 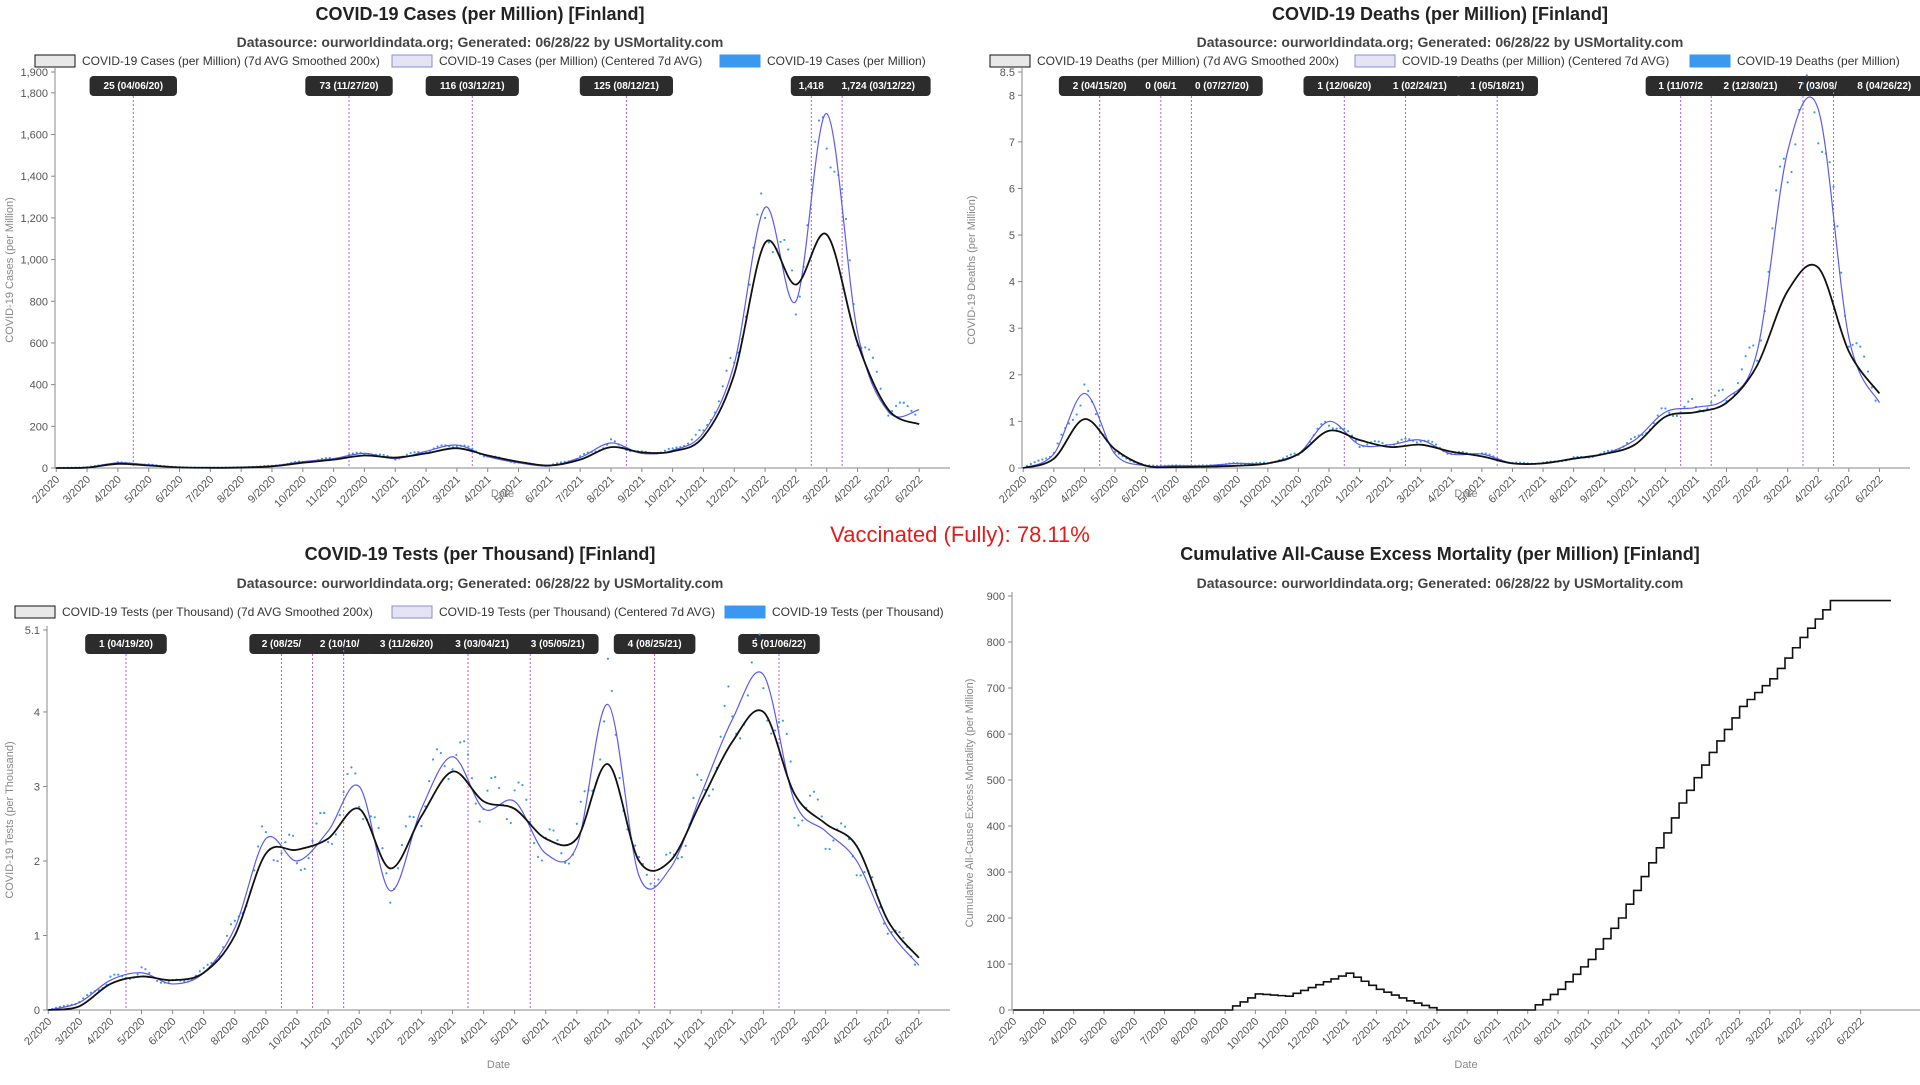 I want to click on annotation-marker: 2 (10/10/, so click(x=339, y=644).